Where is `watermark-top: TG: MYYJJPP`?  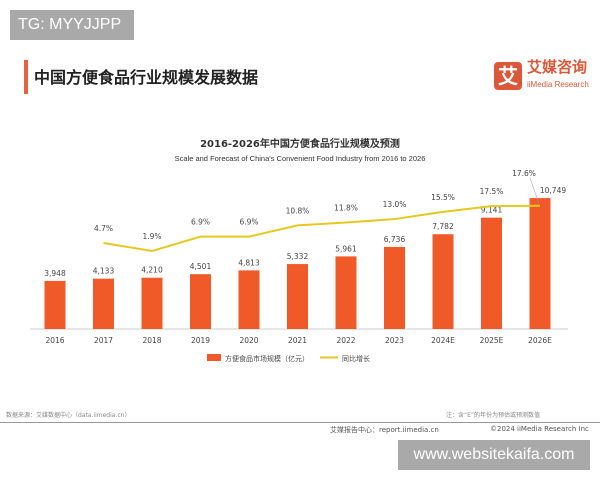 watermark-top: TG: MYYJJPP is located at coordinates (72, 25).